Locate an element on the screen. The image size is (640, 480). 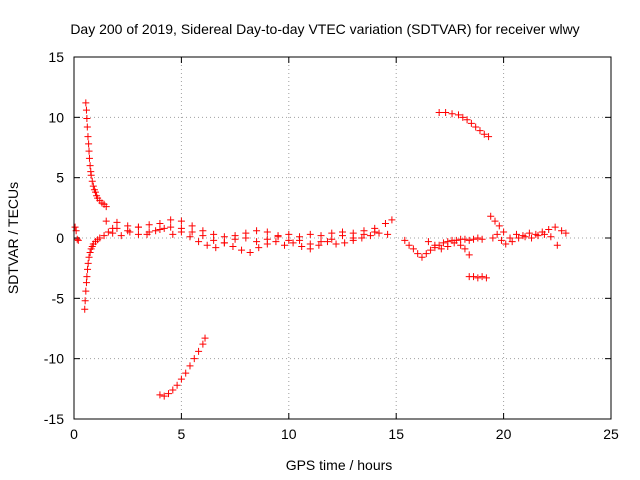
series-arc-main-upper is located at coordinates (249, 230).